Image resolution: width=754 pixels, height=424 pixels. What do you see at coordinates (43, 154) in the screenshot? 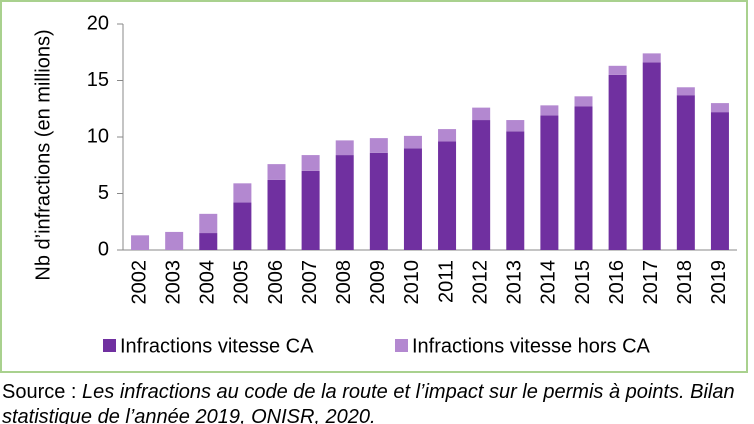
I see `y-axis-title: Nb d’infractions (en millions)` at bounding box center [43, 154].